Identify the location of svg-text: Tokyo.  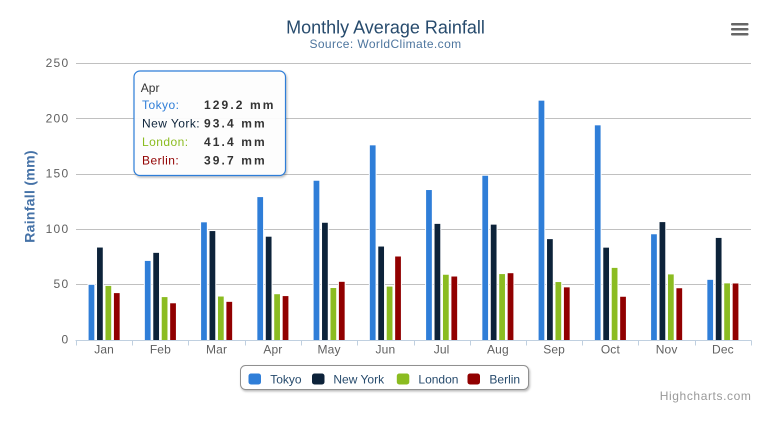
(286, 380).